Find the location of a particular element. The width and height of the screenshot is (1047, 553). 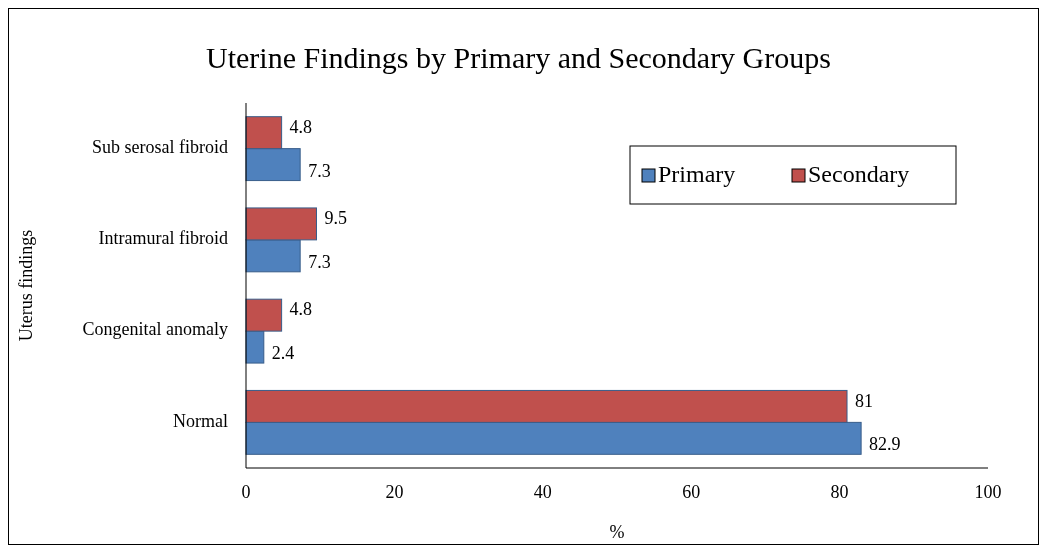

x-tick-label: 60 is located at coordinates (691, 492).